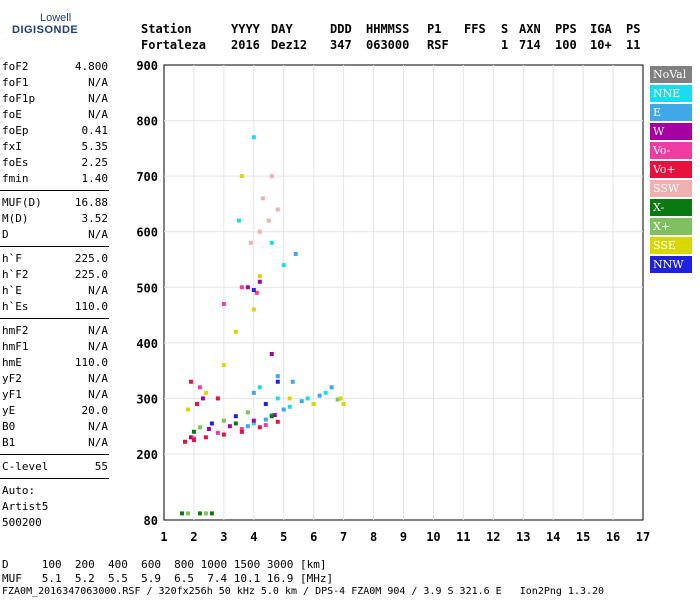  I want to click on header-ddd-value: 347, so click(341, 45).